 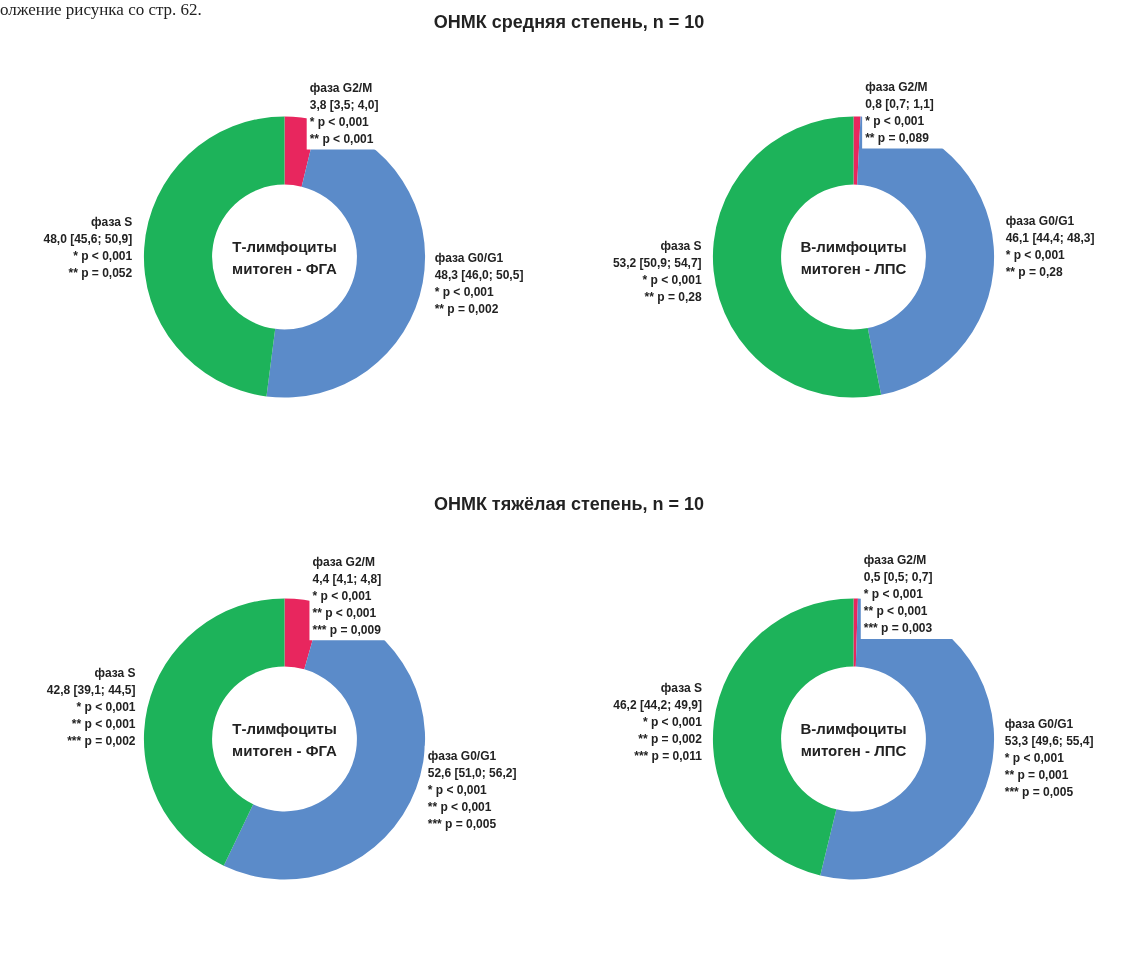 I want to click on data-label: 42,8 [39,1; 44,5] * p < 0,001 ** p < 0,001 *** p = 0,002, so click(x=91, y=715).